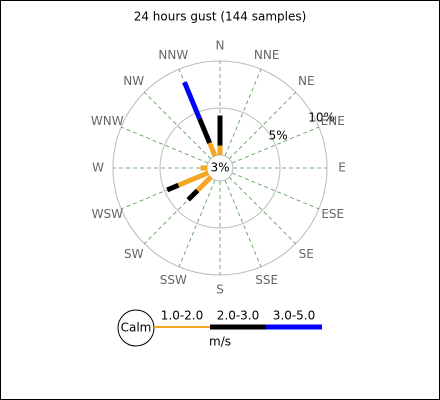  Describe the element at coordinates (220, 290) in the screenshot. I see `direction-label: S` at that location.